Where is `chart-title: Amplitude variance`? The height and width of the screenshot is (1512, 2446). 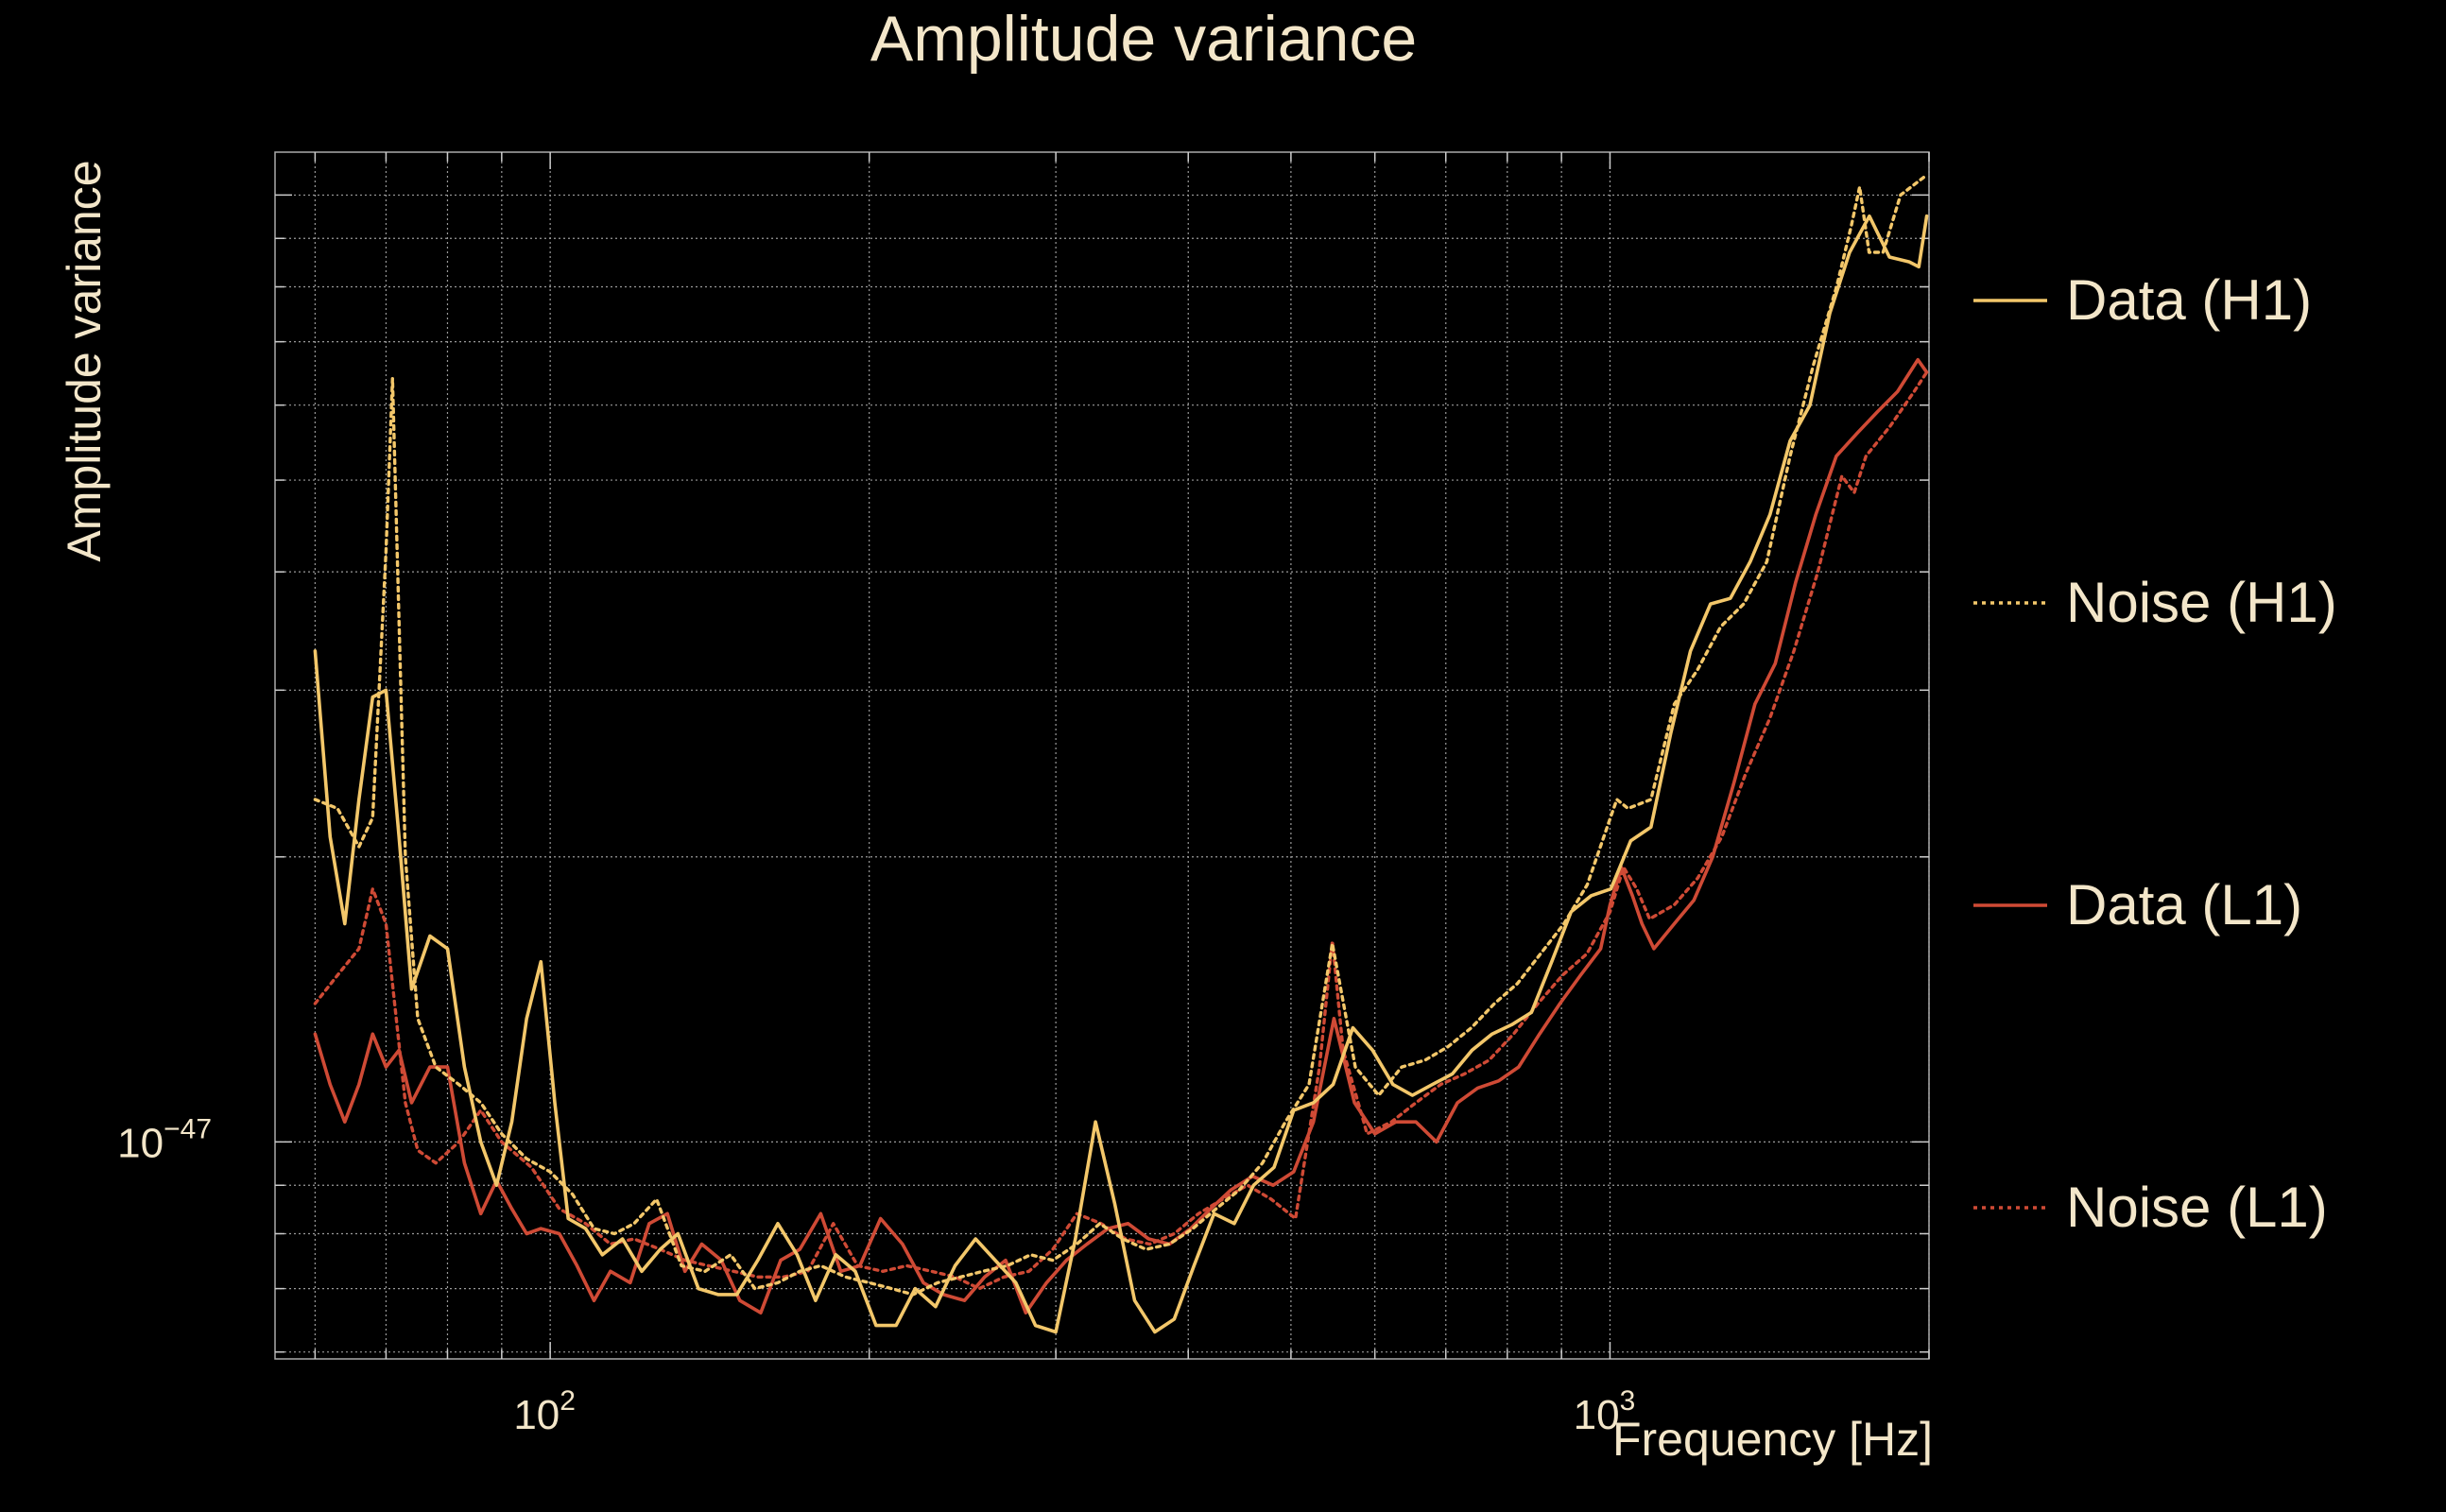
chart-title: Amplitude variance is located at coordinates (1144, 39).